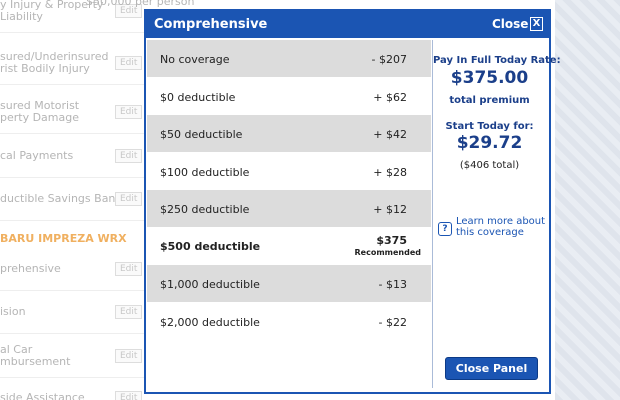 Image resolution: width=620 pixels, height=400 pixels. I want to click on field-label: sured/Underinsured, so click(54, 56).